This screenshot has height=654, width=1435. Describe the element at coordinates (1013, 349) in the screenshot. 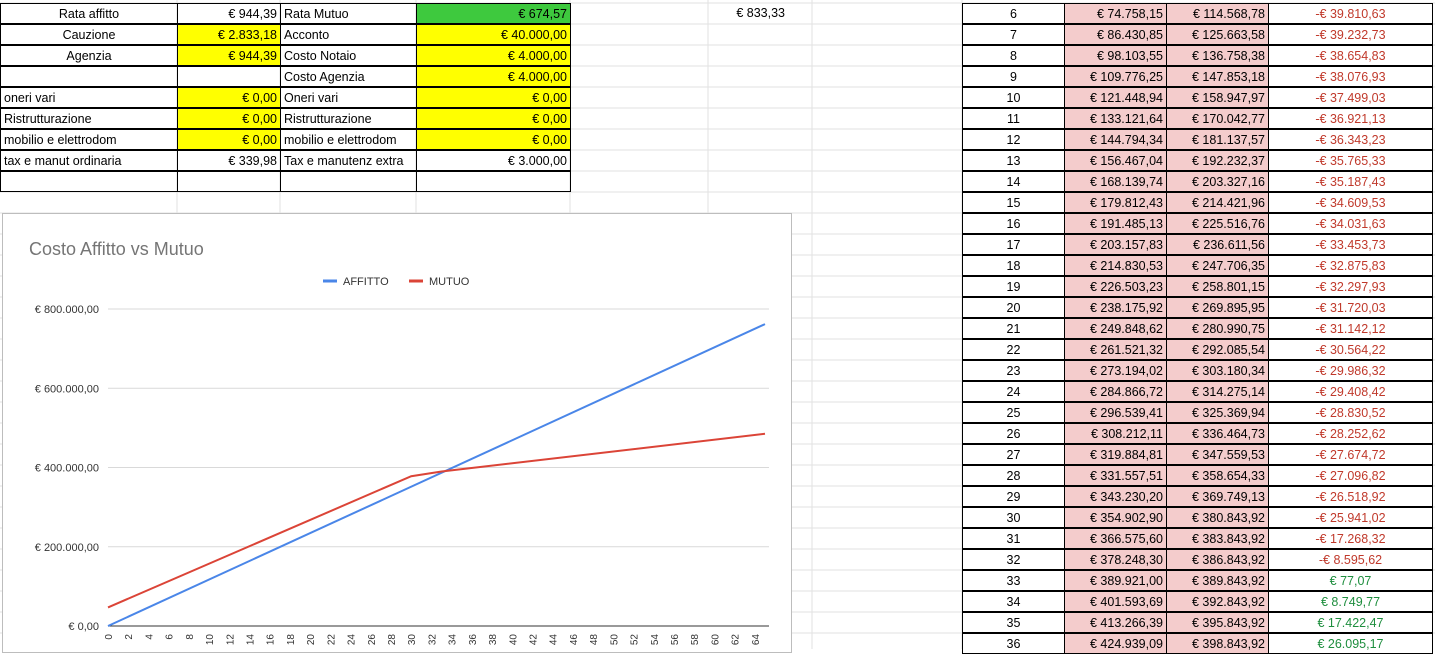

I see `year-cell: 22` at that location.